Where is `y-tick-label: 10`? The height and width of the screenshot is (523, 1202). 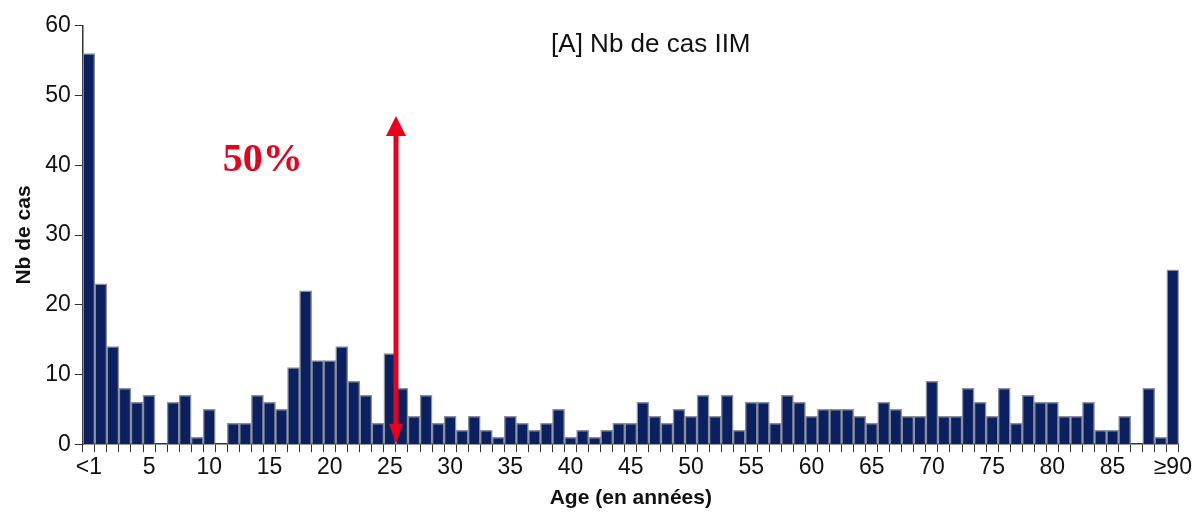
y-tick-label: 10 is located at coordinates (58, 372).